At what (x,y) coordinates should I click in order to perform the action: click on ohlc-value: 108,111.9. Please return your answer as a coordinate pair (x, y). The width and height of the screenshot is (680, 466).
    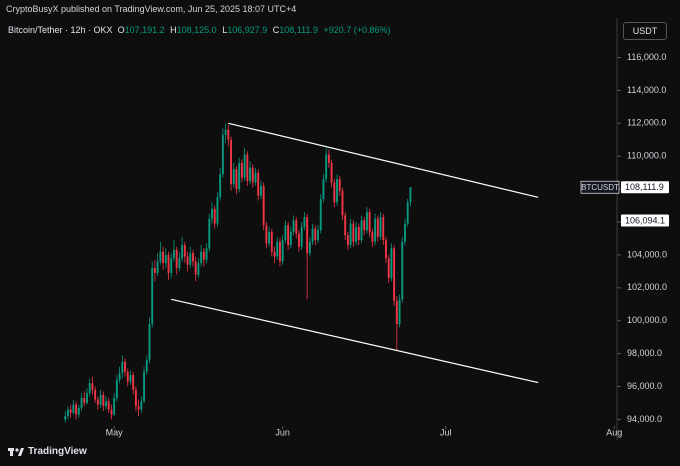
    Looking at the image, I should click on (298, 30).